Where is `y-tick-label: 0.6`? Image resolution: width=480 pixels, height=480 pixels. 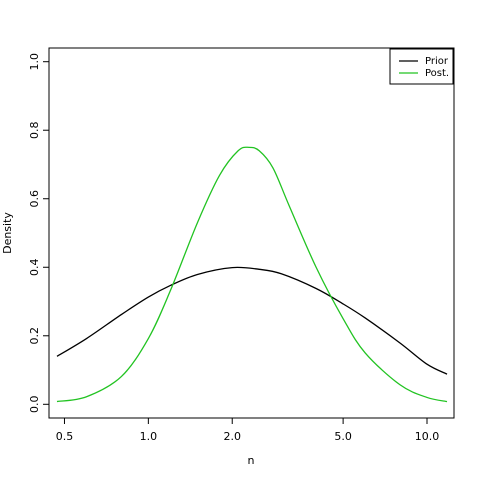
y-tick-label: 0.6 is located at coordinates (34, 199).